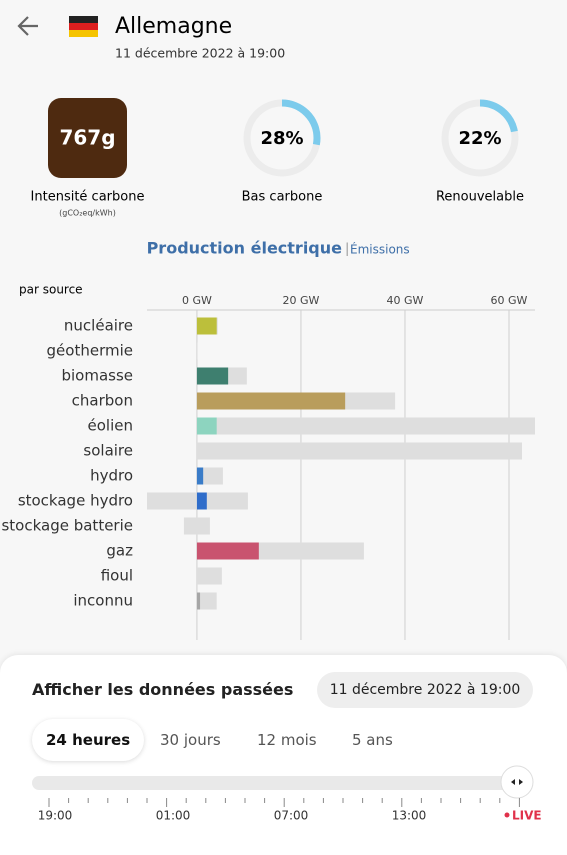 This screenshot has width=567, height=855. What do you see at coordinates (119, 551) in the screenshot?
I see `category-label: gaz` at bounding box center [119, 551].